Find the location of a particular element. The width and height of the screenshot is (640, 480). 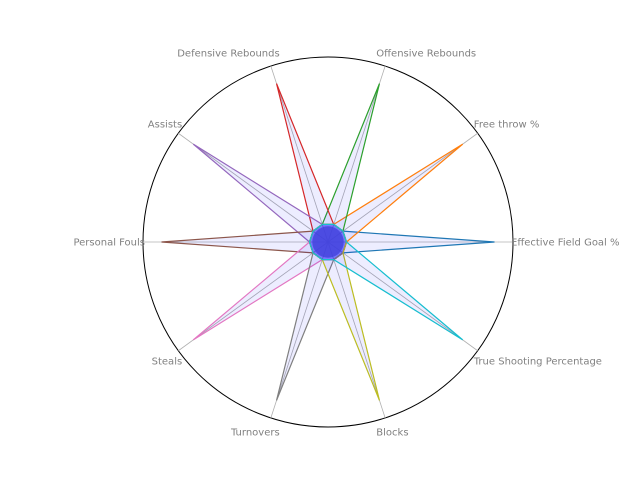

axis-label-steals: Steals is located at coordinates (167, 362).